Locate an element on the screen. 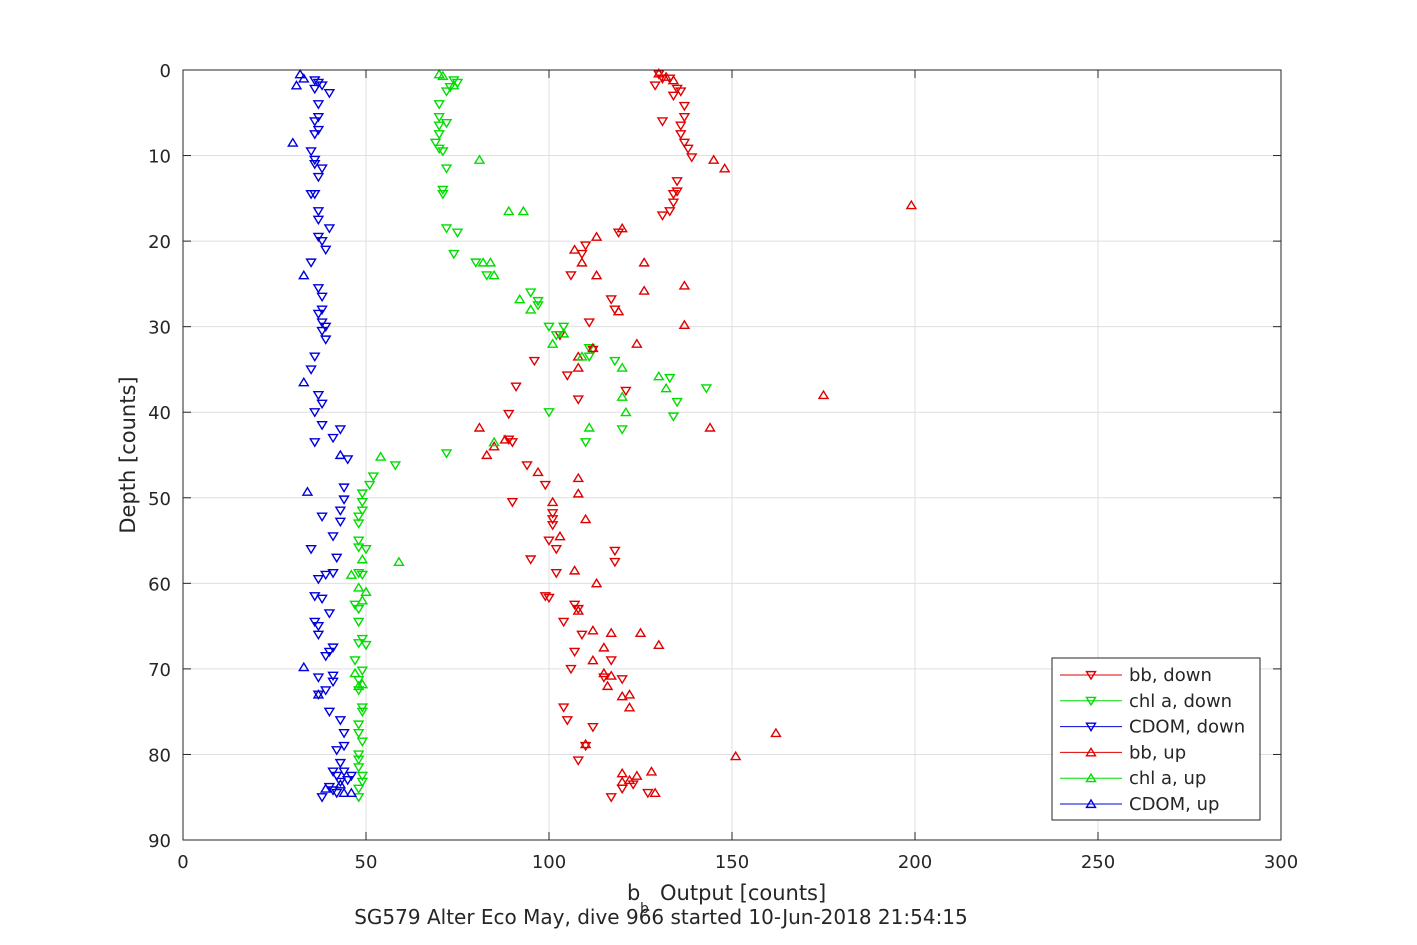  y-tick-label: 90 is located at coordinates (159, 841).